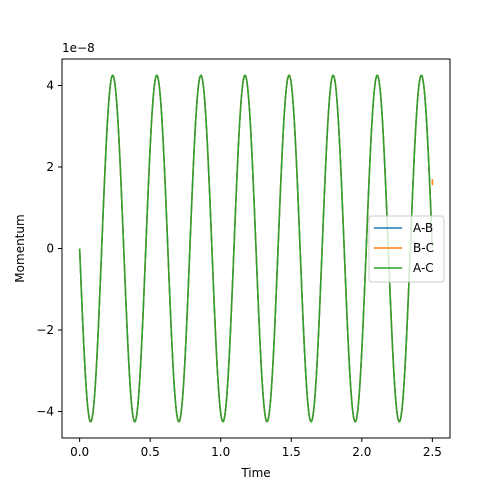  I want to click on legend-box, so click(406, 249).